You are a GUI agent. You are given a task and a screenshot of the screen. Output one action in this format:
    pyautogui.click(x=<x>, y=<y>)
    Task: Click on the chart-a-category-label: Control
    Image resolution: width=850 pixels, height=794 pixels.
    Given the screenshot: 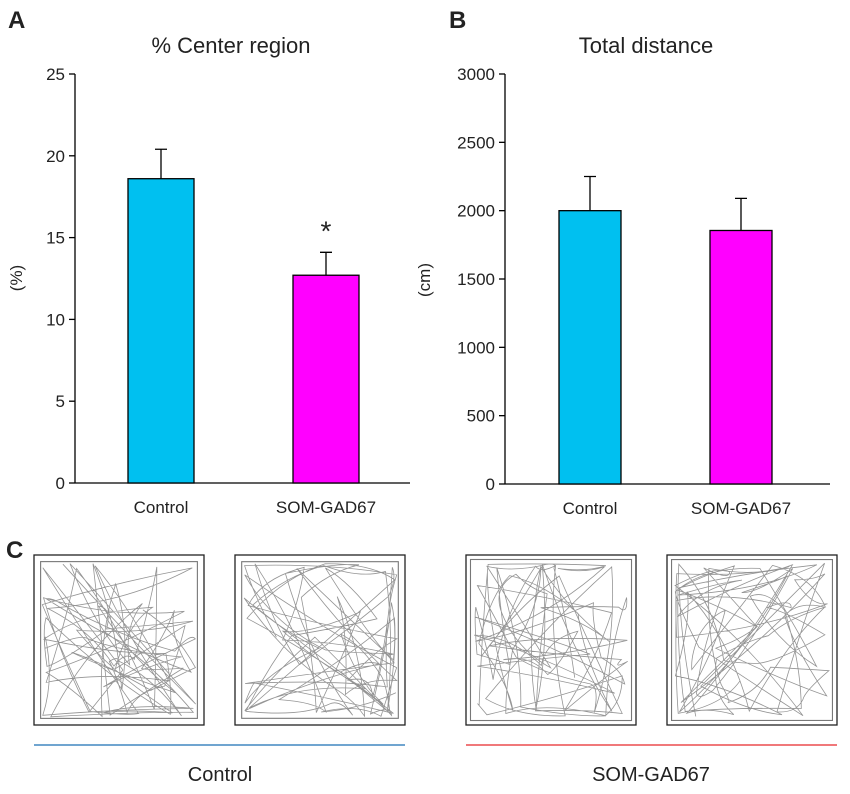 What is the action you would take?
    pyautogui.click(x=161, y=507)
    